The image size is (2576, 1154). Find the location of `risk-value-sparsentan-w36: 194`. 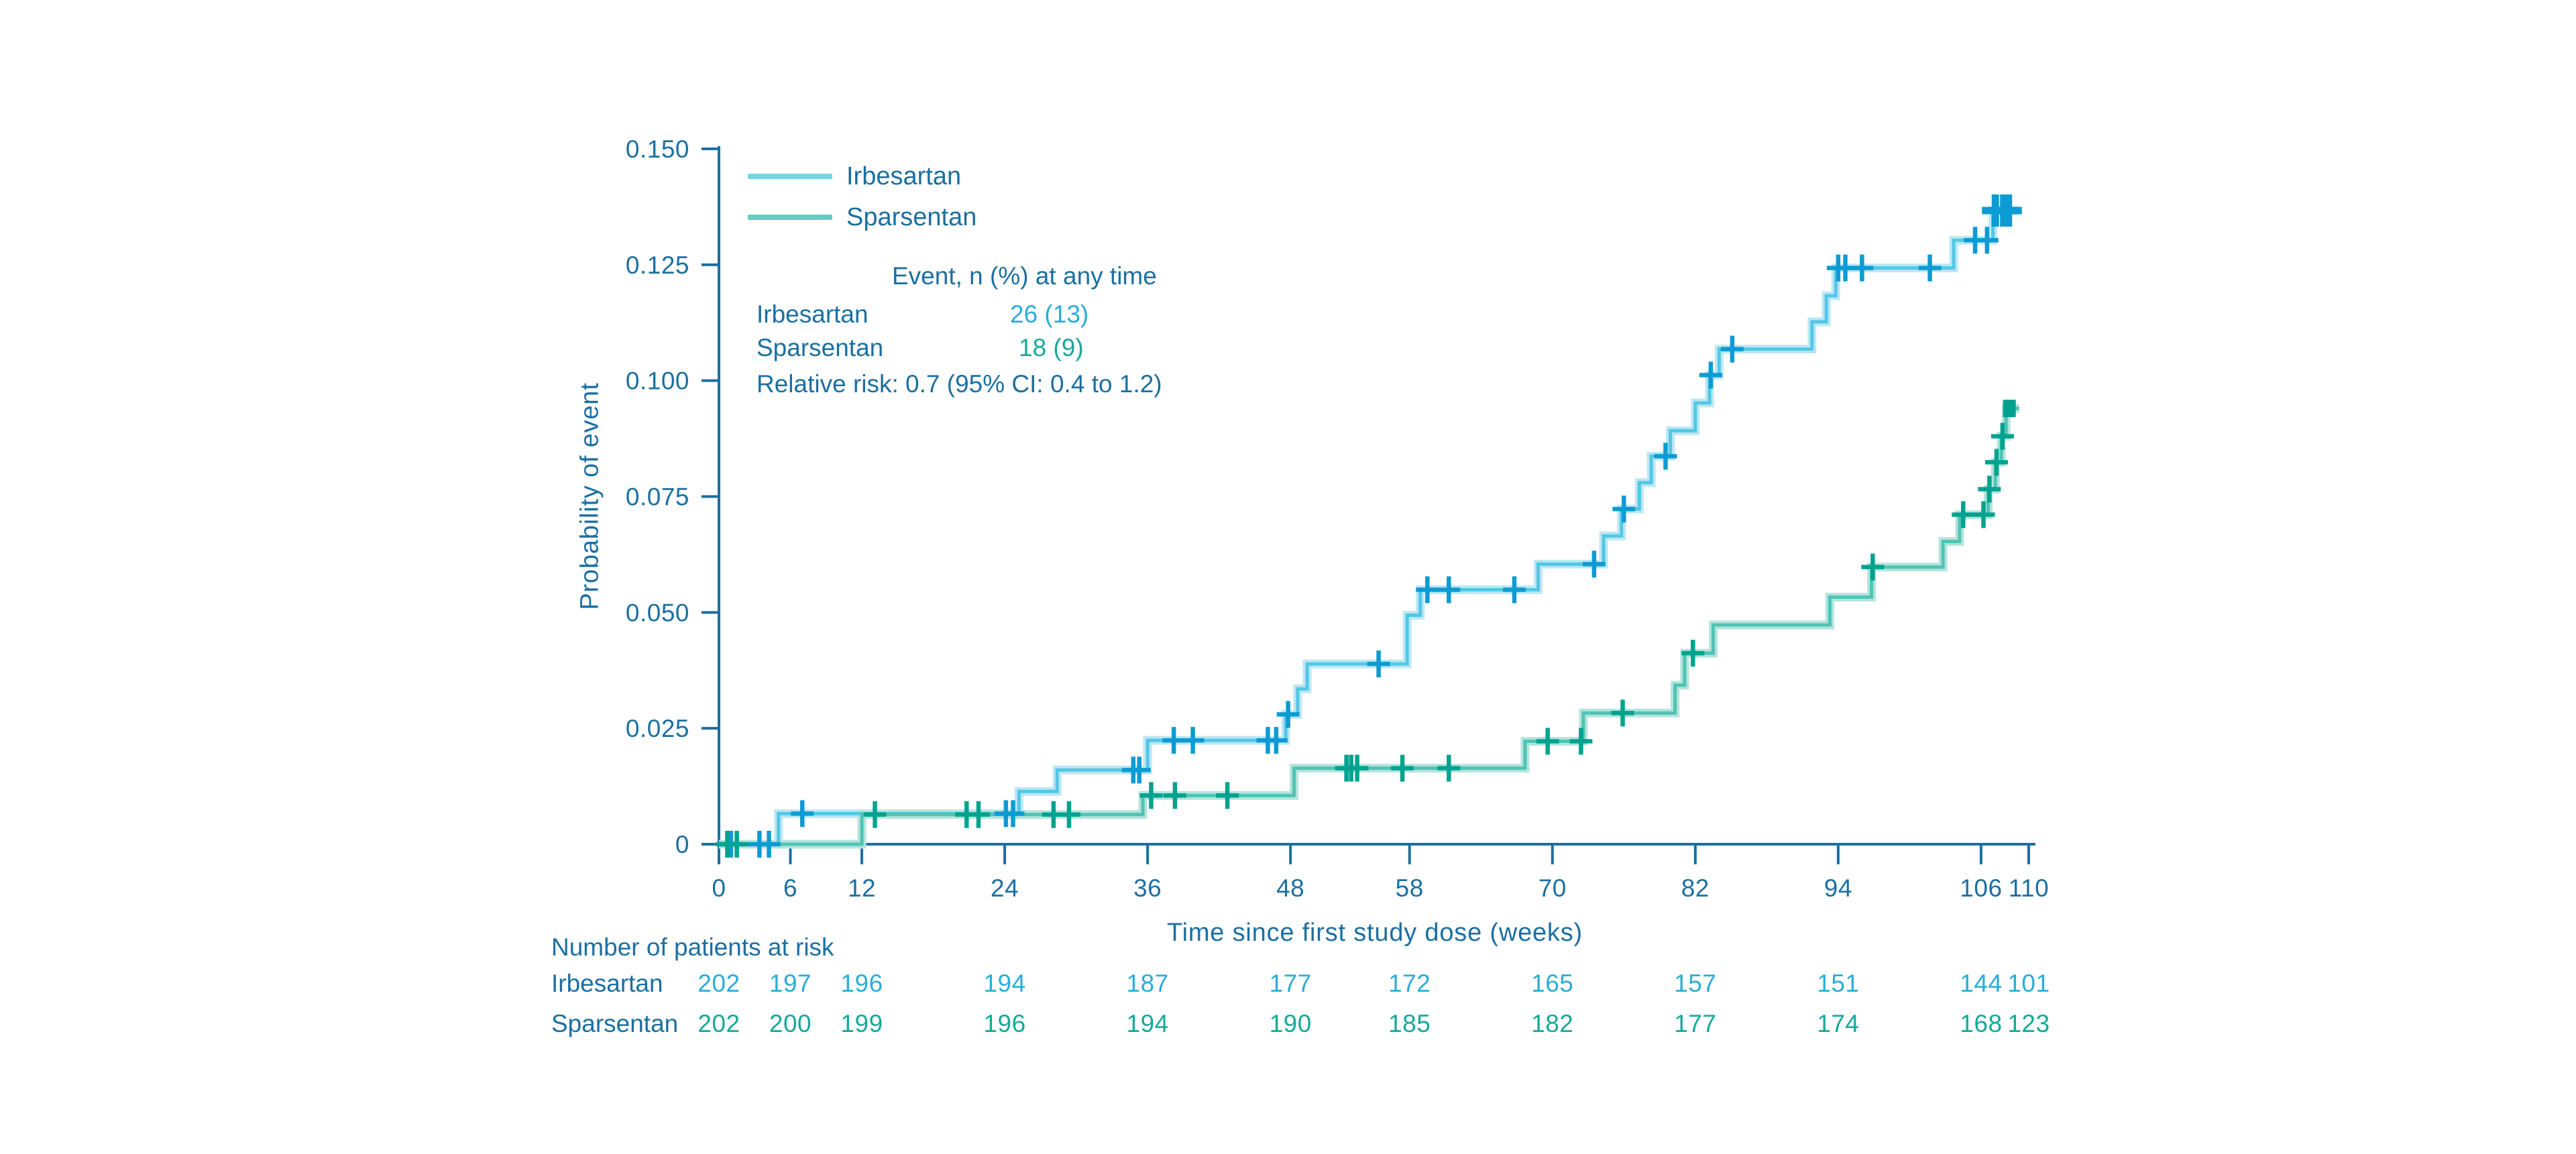

risk-value-sparsentan-w36: 194 is located at coordinates (1147, 1023).